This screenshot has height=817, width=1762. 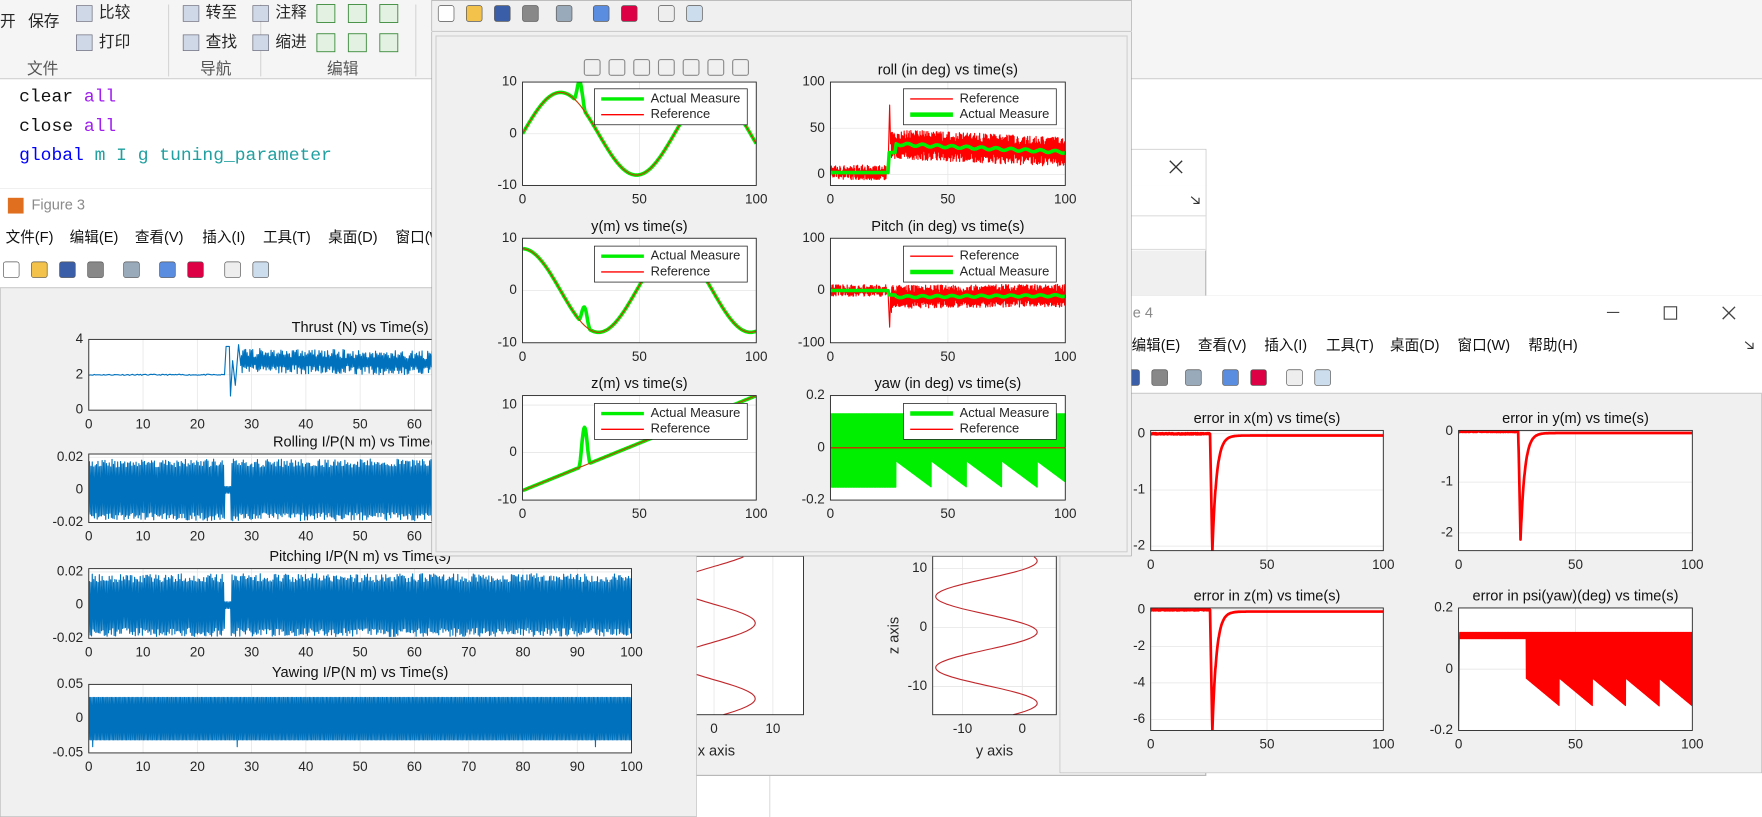 I want to click on y-tick-label: -100, so click(x=811, y=341).